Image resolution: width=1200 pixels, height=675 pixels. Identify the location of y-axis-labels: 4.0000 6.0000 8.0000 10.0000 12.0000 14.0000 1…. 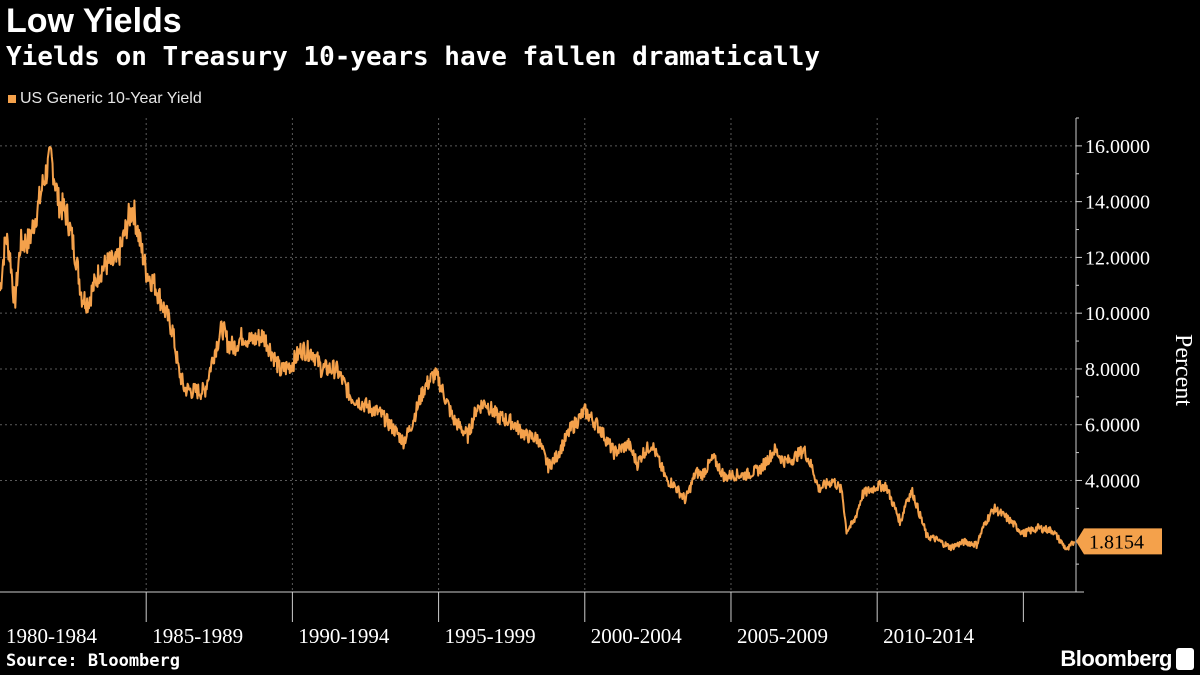
(1117, 314).